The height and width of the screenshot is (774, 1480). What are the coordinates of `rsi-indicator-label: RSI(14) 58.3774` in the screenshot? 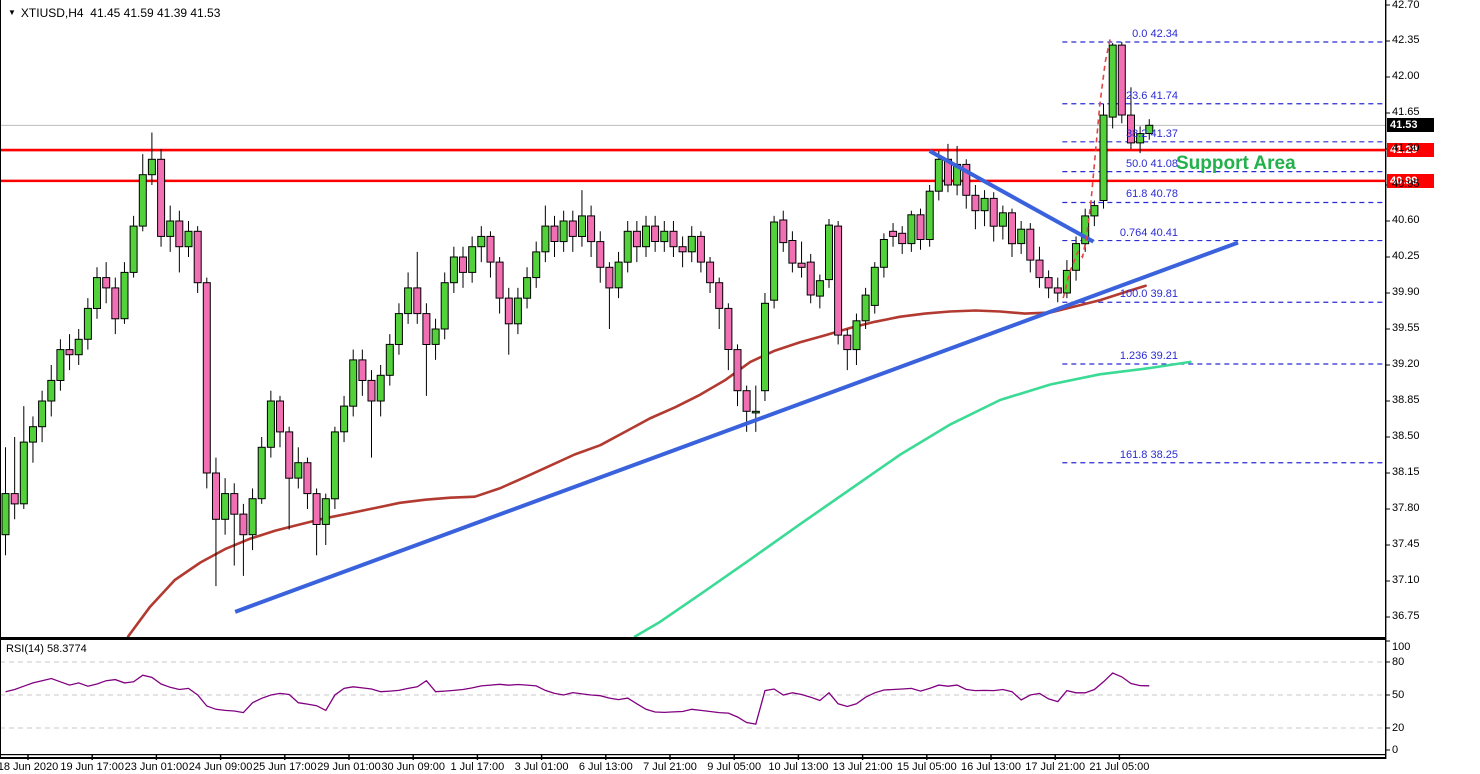 It's located at (46, 649).